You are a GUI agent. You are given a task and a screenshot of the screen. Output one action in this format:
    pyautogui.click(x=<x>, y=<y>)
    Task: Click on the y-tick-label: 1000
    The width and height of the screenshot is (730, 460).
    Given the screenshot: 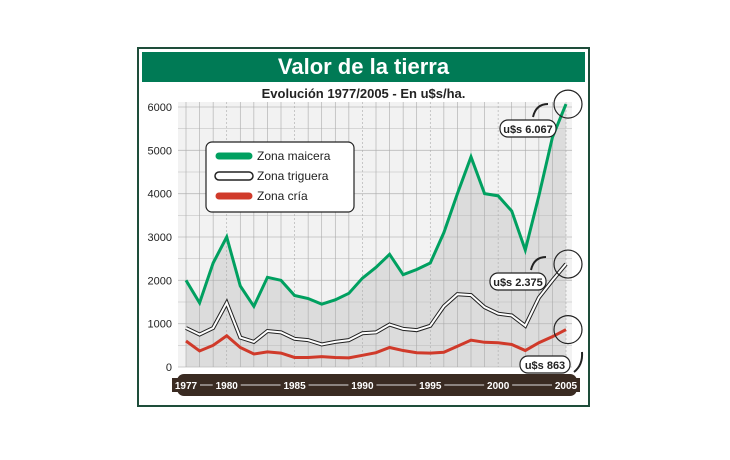 What is the action you would take?
    pyautogui.click(x=160, y=325)
    